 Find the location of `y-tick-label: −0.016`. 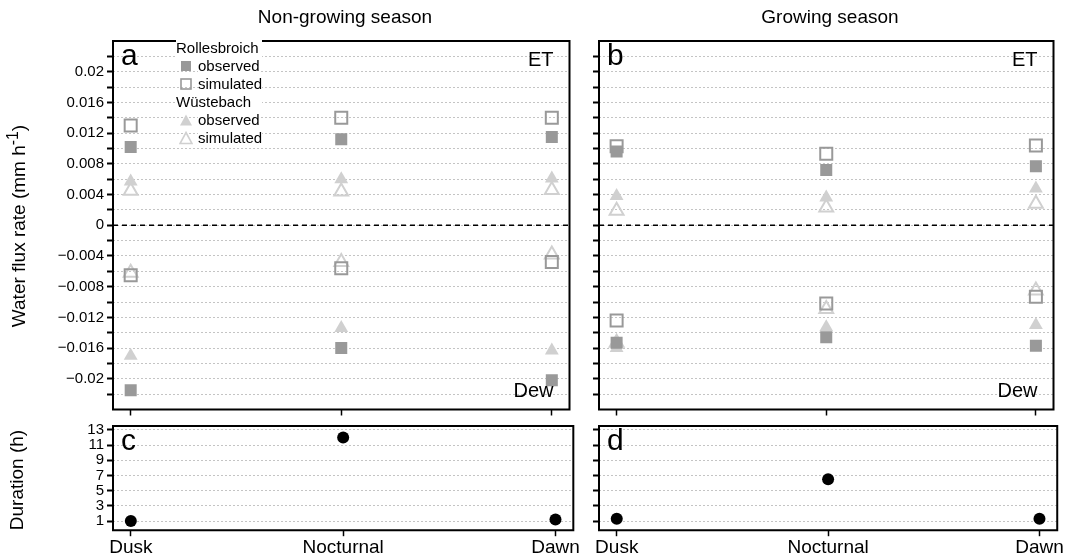

y-tick-label: −0.016 is located at coordinates (80, 347).